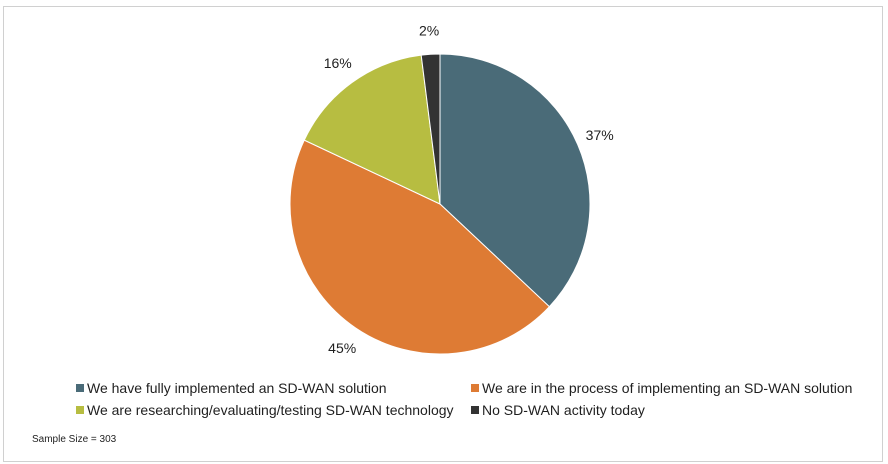 This screenshot has width=888, height=464. Describe the element at coordinates (475, 410) in the screenshot. I see `legend-swatch-no-activity` at that location.